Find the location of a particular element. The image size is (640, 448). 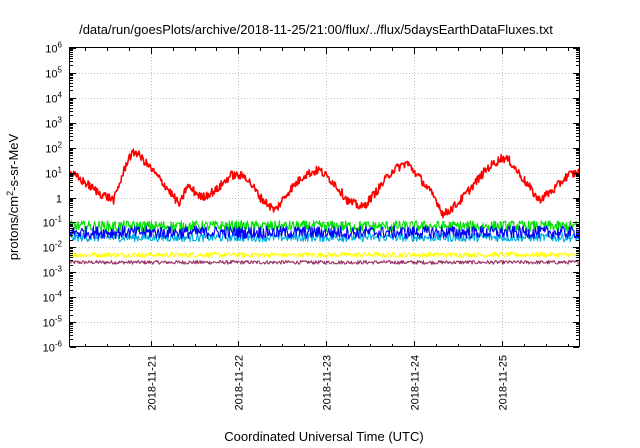

y-axis-title-base: protons/cm is located at coordinates (13, 228).